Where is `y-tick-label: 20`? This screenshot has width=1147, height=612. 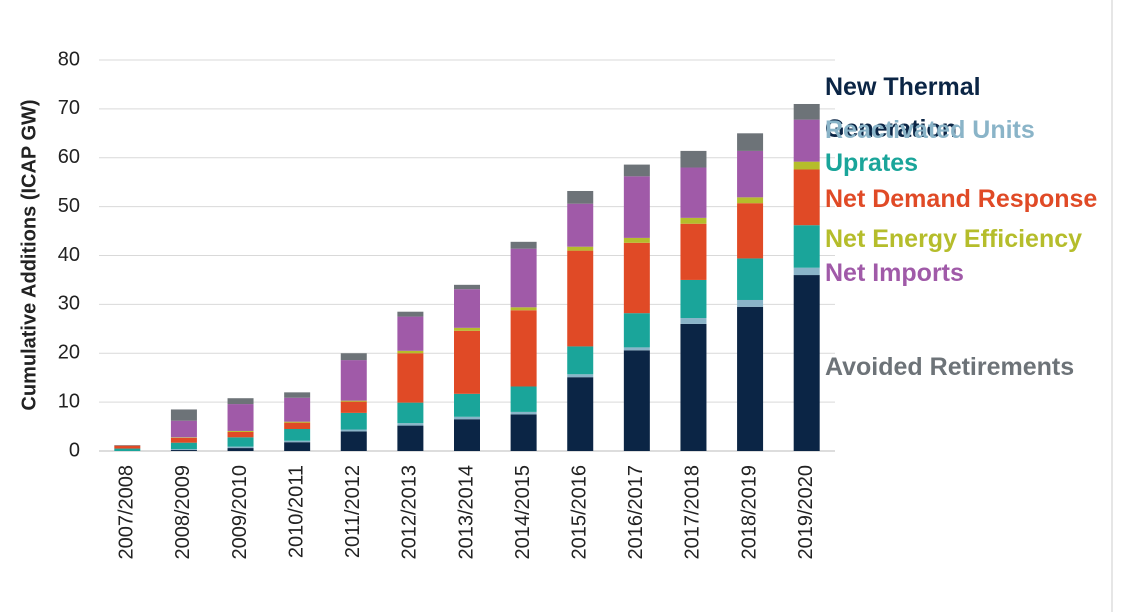
y-tick-label: 20 is located at coordinates (69, 353).